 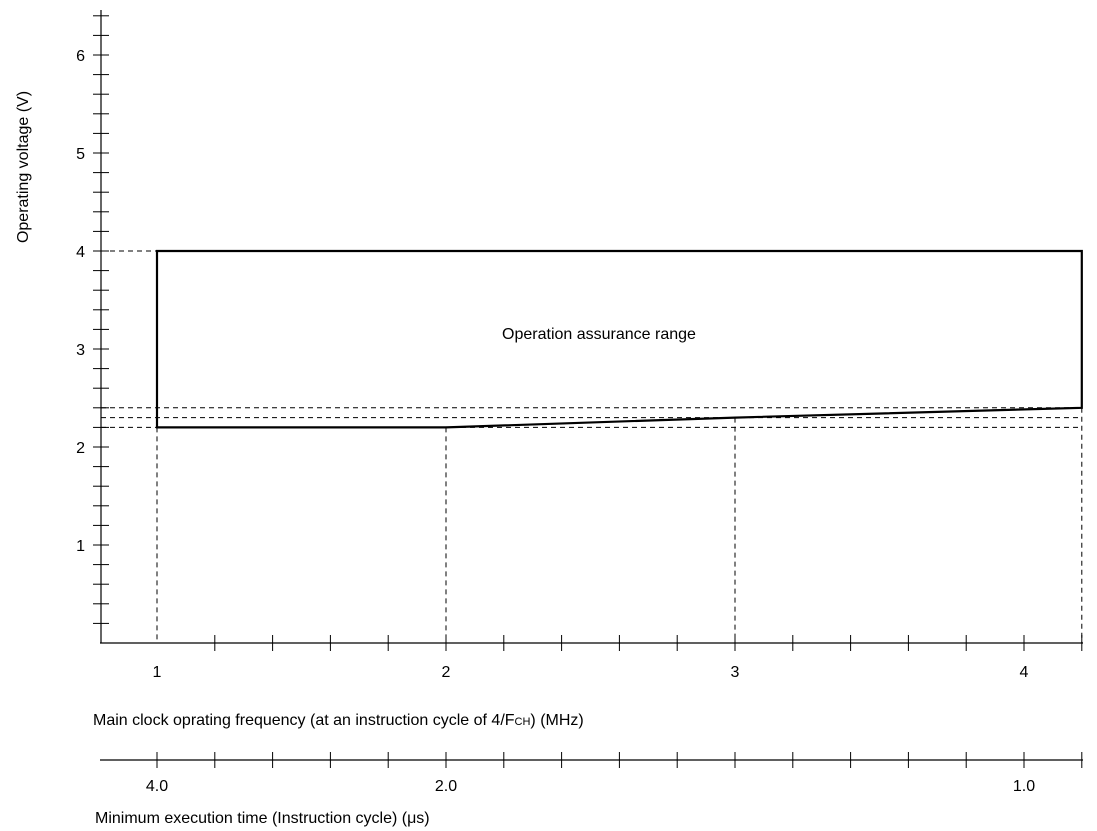 I want to click on y-tick-label: 1, so click(x=80, y=546).